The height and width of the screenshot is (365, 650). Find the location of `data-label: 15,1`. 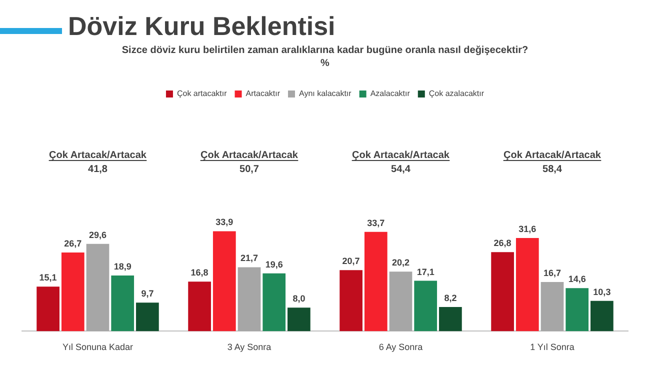

data-label: 15,1 is located at coordinates (48, 277).